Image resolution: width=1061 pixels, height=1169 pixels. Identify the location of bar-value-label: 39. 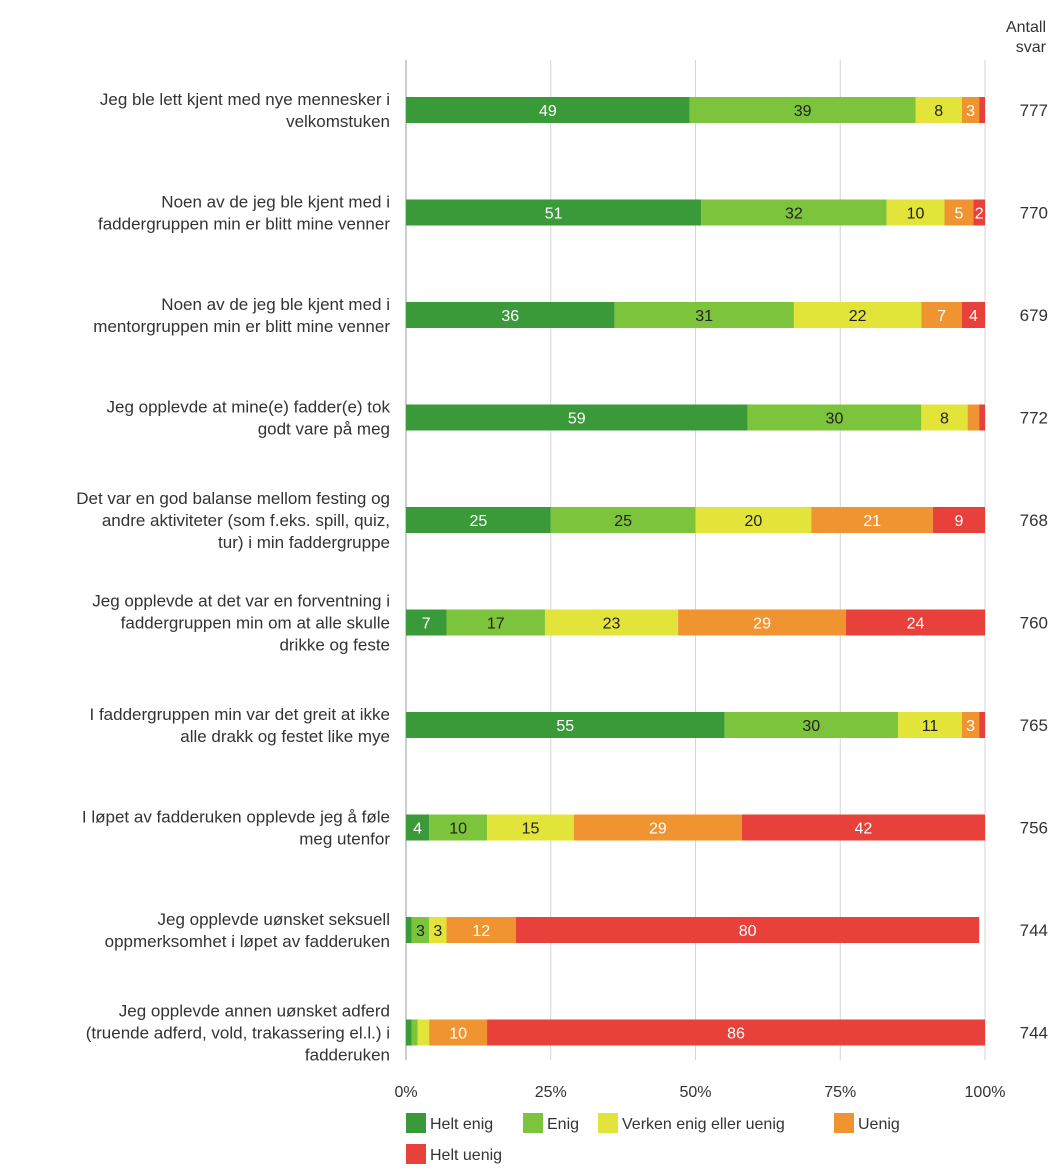
(803, 111).